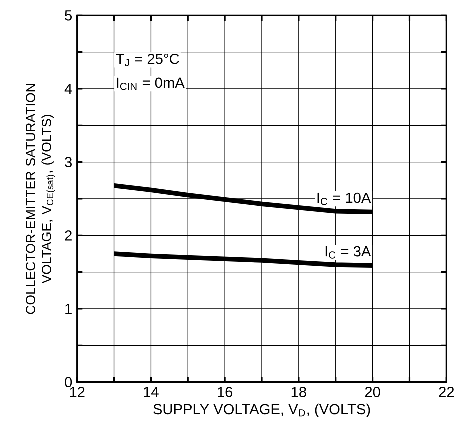  I want to click on y-tick-label: 0, so click(68, 382).